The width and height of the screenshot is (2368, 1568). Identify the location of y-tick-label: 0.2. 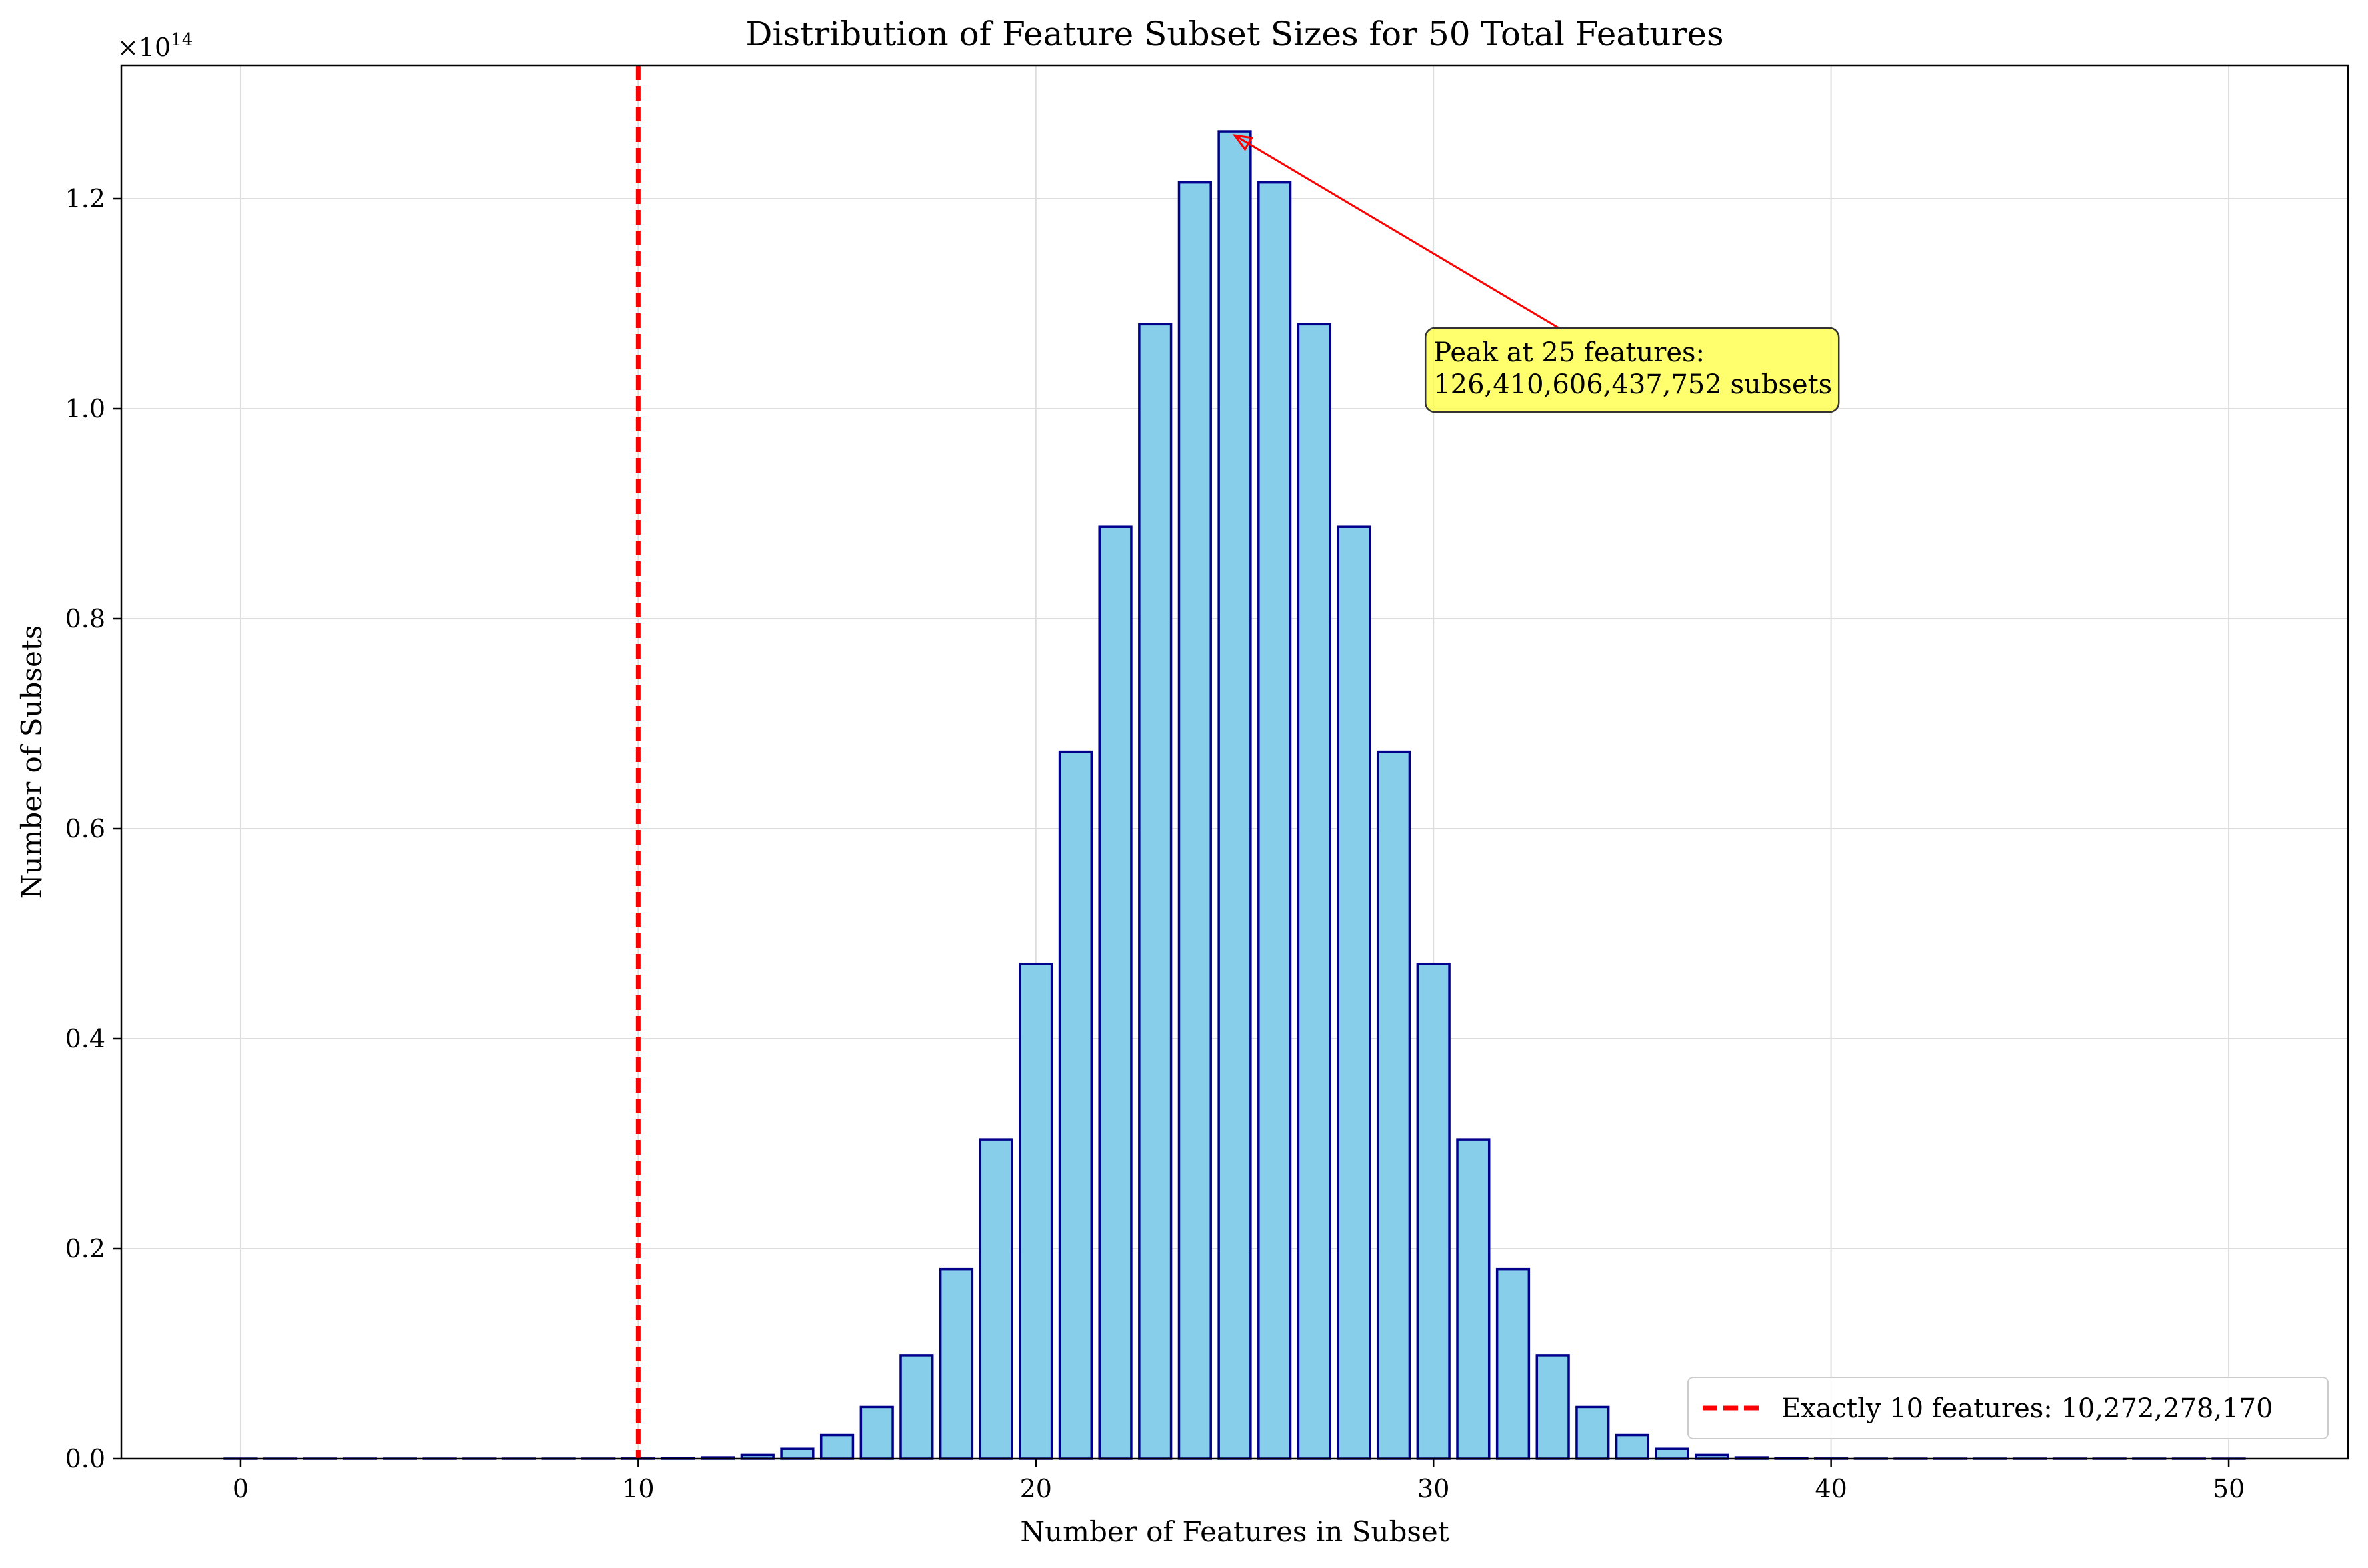
(85, 1248).